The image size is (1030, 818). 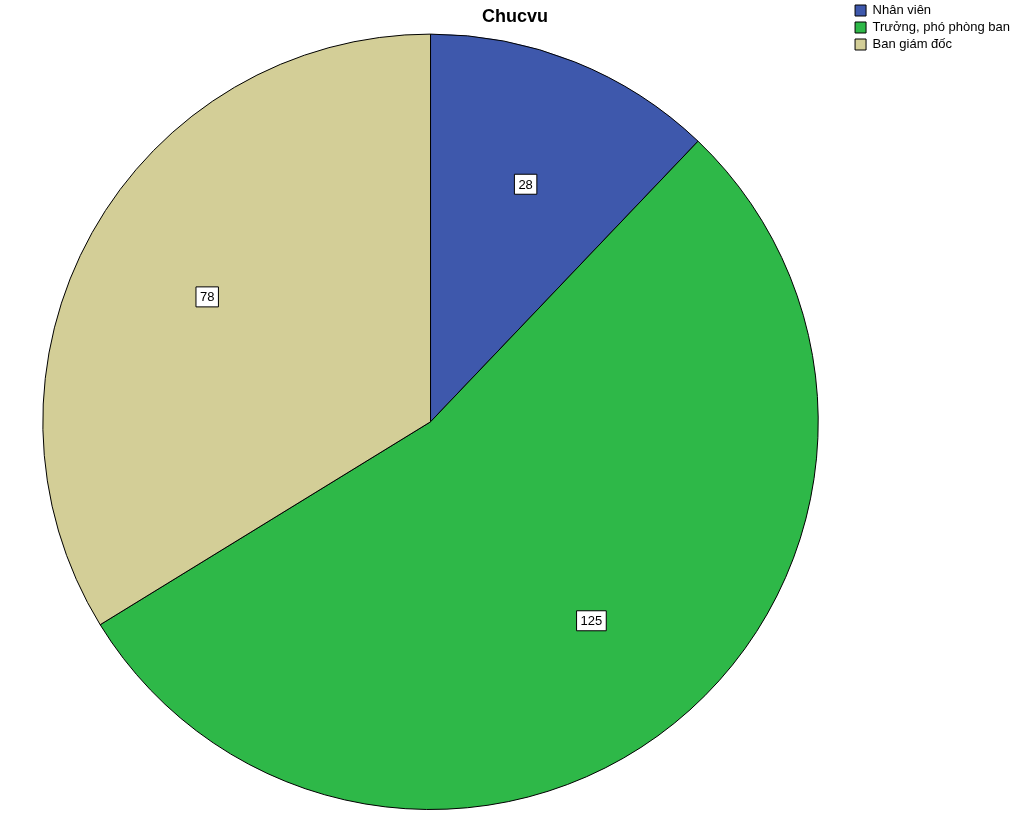 I want to click on chart-title: Chucvu, so click(x=515, y=15).